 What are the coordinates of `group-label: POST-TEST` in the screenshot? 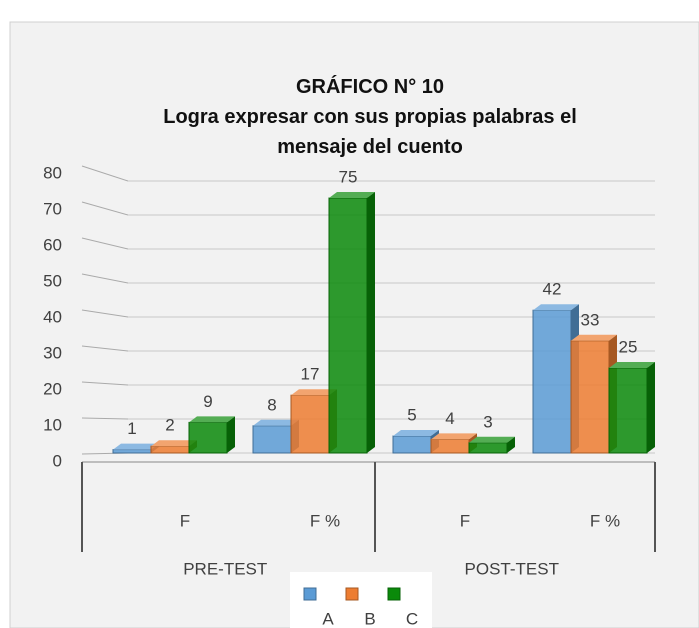 It's located at (512, 568).